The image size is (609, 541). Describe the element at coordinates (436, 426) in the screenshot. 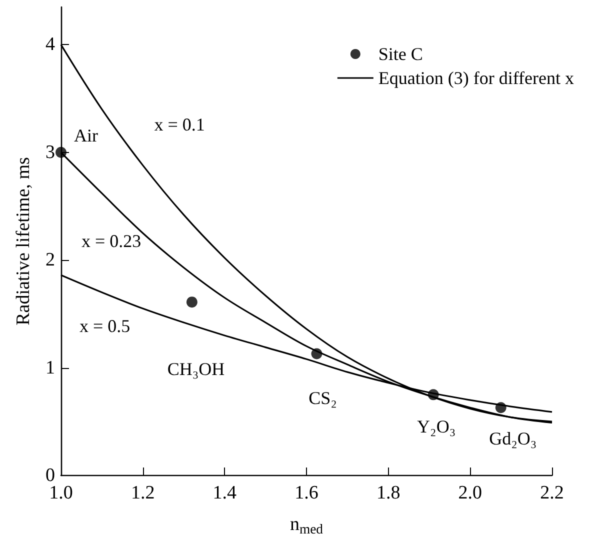

I see `annotation: Y₂O₃` at that location.